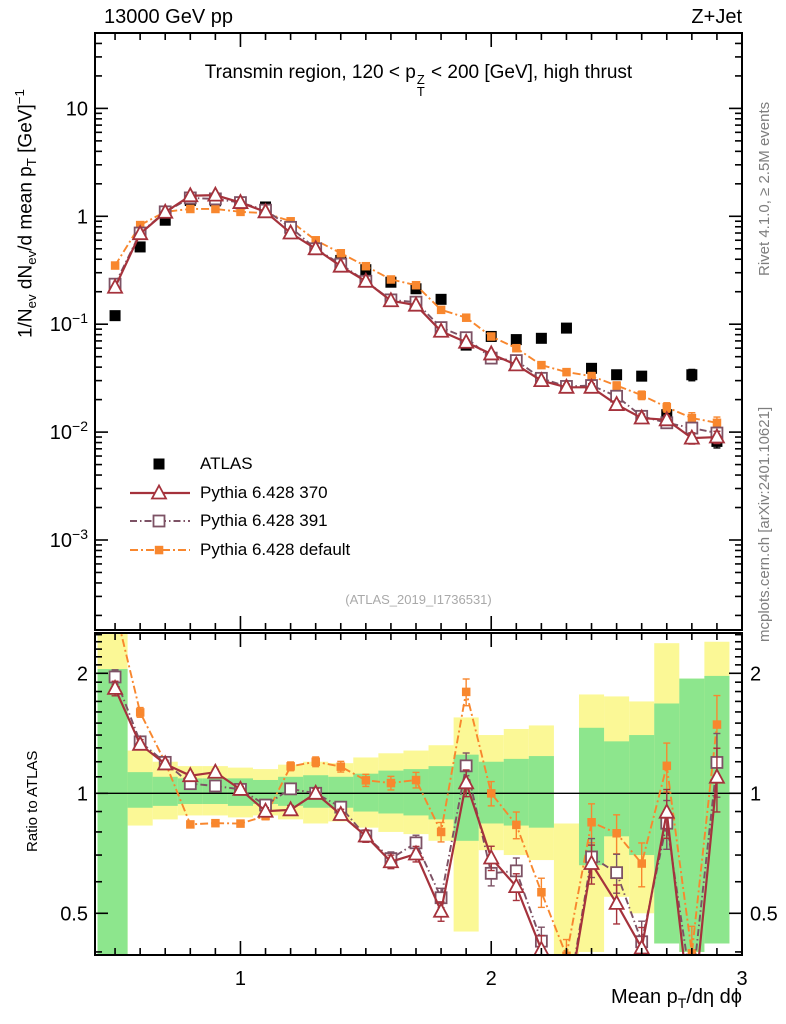 This screenshot has width=786, height=1024. I want to click on legend-label: Pythia 6.428 391, so click(264, 521).